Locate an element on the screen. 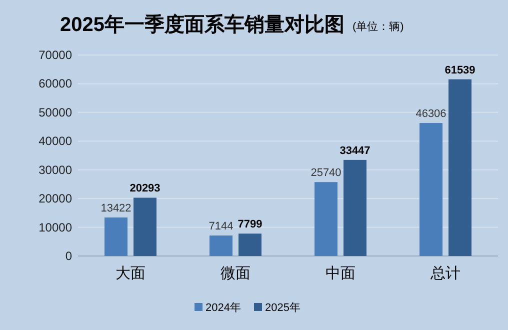  x-tick-label: 中面 is located at coordinates (341, 273).